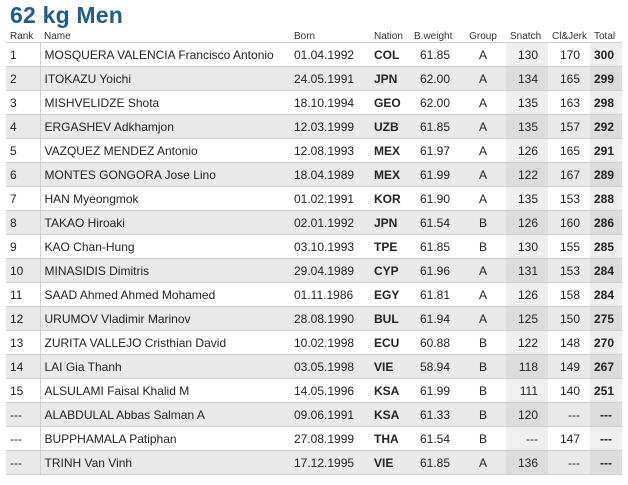 This screenshot has width=628, height=485. Describe the element at coordinates (164, 54) in the screenshot. I see `athlete-name: MOSQUERA VALENCIA Francisco Antonio` at that location.